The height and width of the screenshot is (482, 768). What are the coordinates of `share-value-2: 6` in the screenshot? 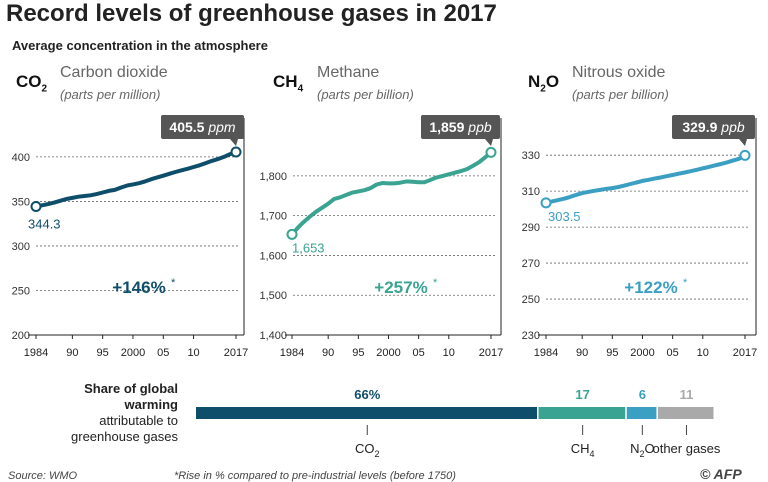 It's located at (642, 394).